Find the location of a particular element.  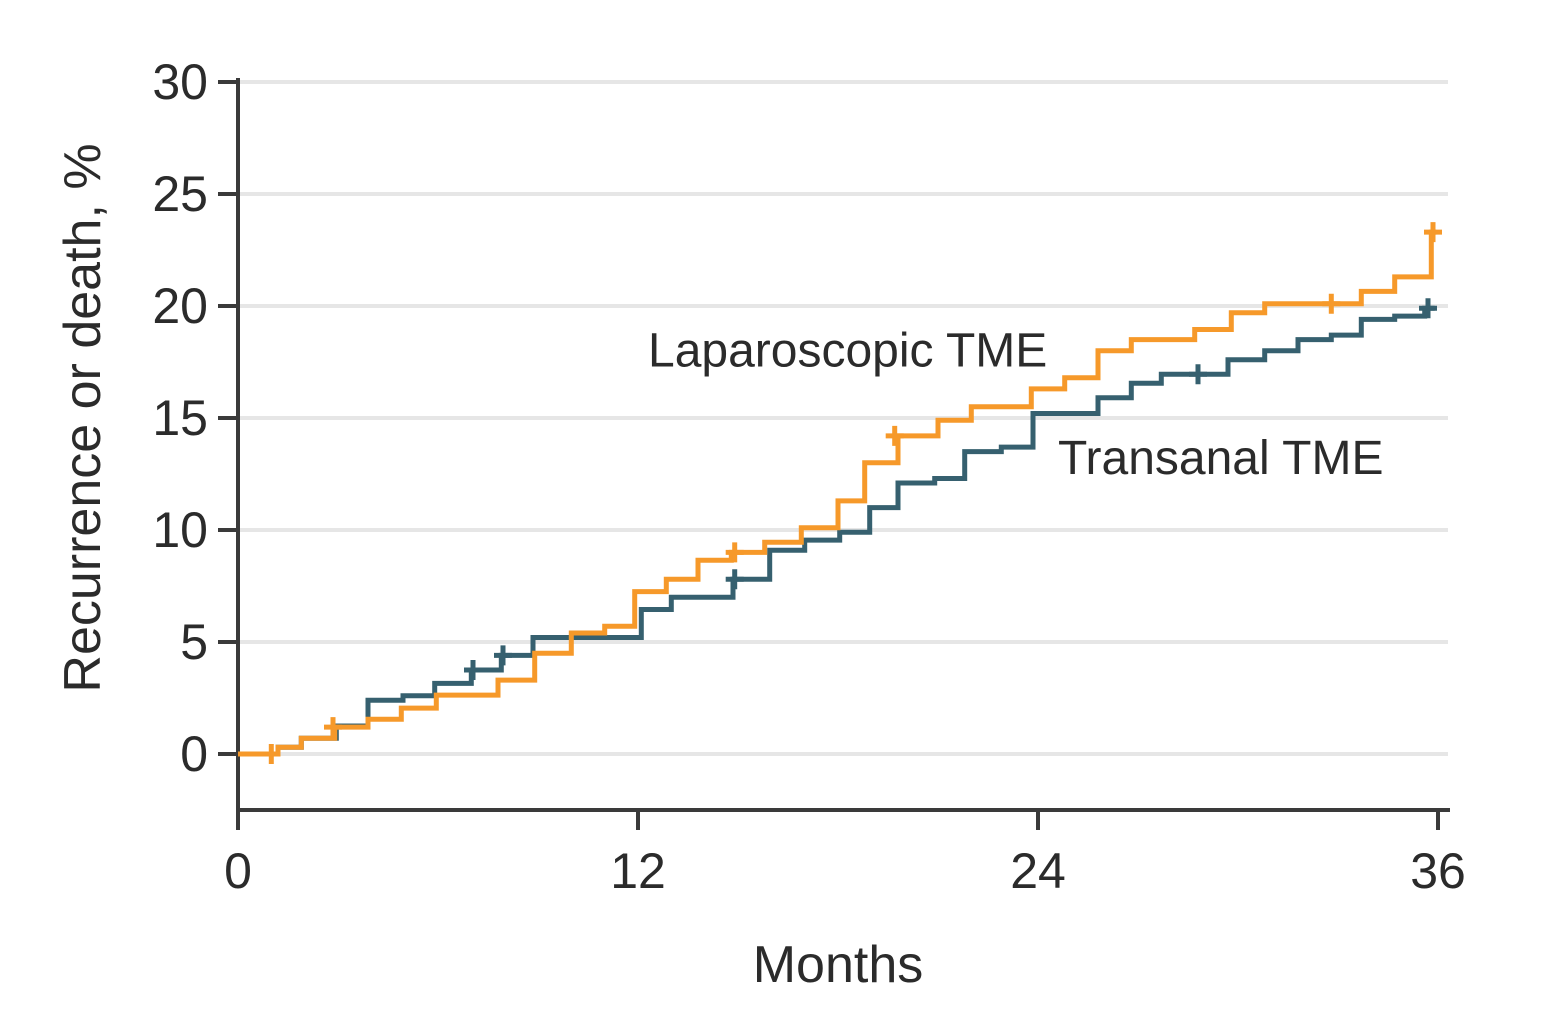

series-annotations: Laparoscopic TME Transanal TME is located at coordinates (1015, 404).